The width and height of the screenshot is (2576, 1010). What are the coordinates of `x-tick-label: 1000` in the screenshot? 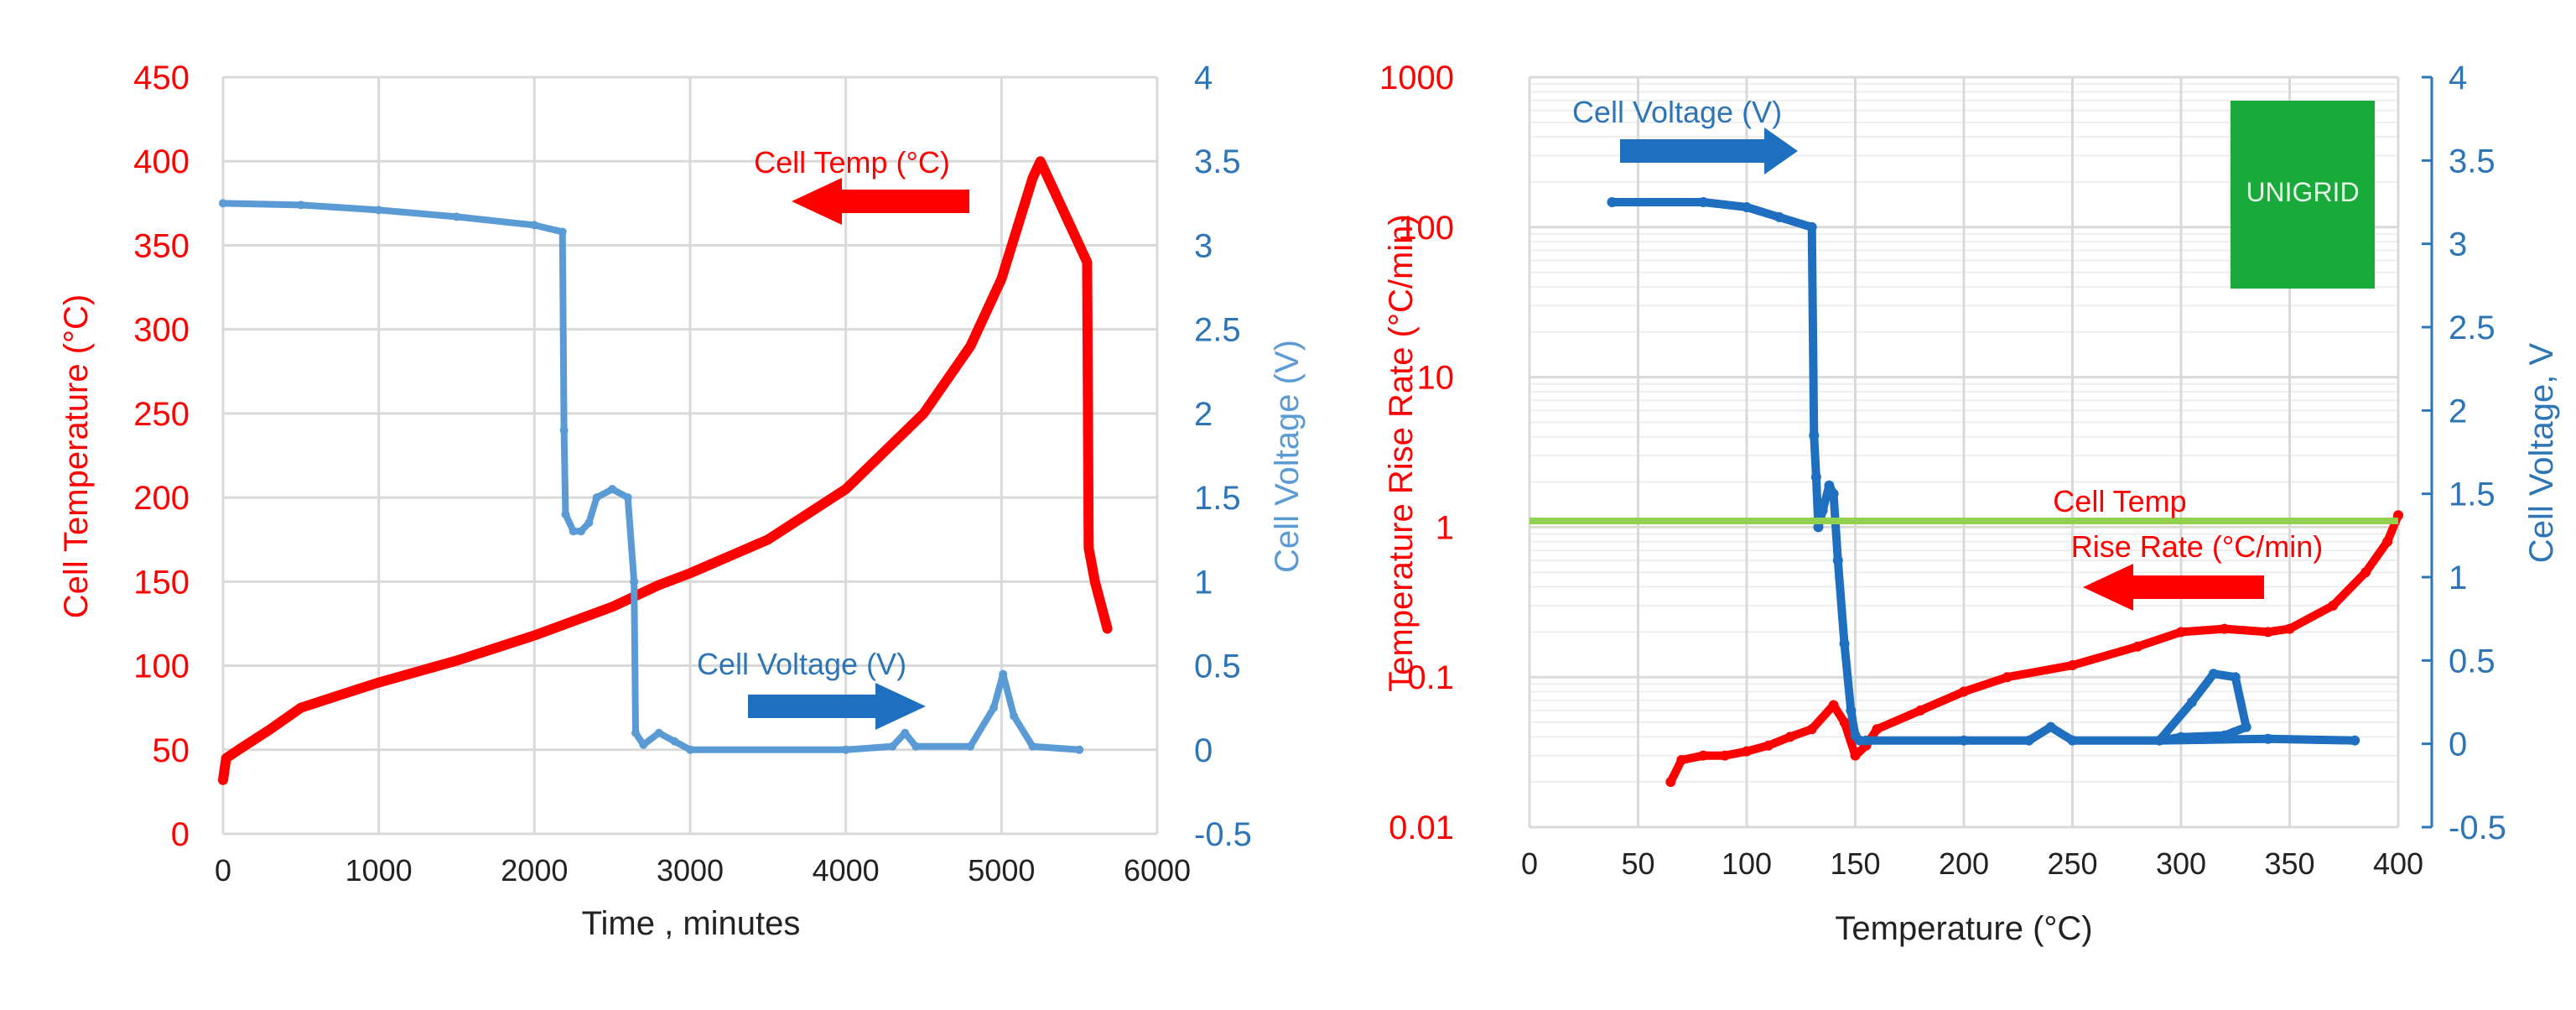 It's located at (379, 870).